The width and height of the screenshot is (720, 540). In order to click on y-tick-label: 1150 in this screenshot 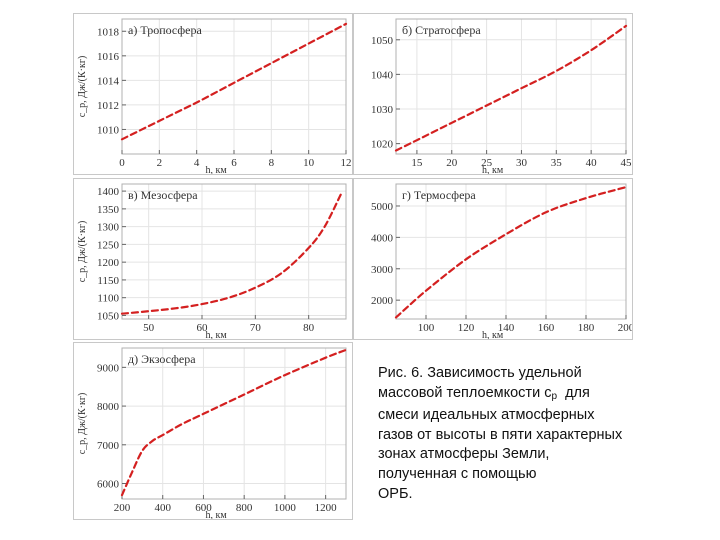, I will do `click(108, 281)`.